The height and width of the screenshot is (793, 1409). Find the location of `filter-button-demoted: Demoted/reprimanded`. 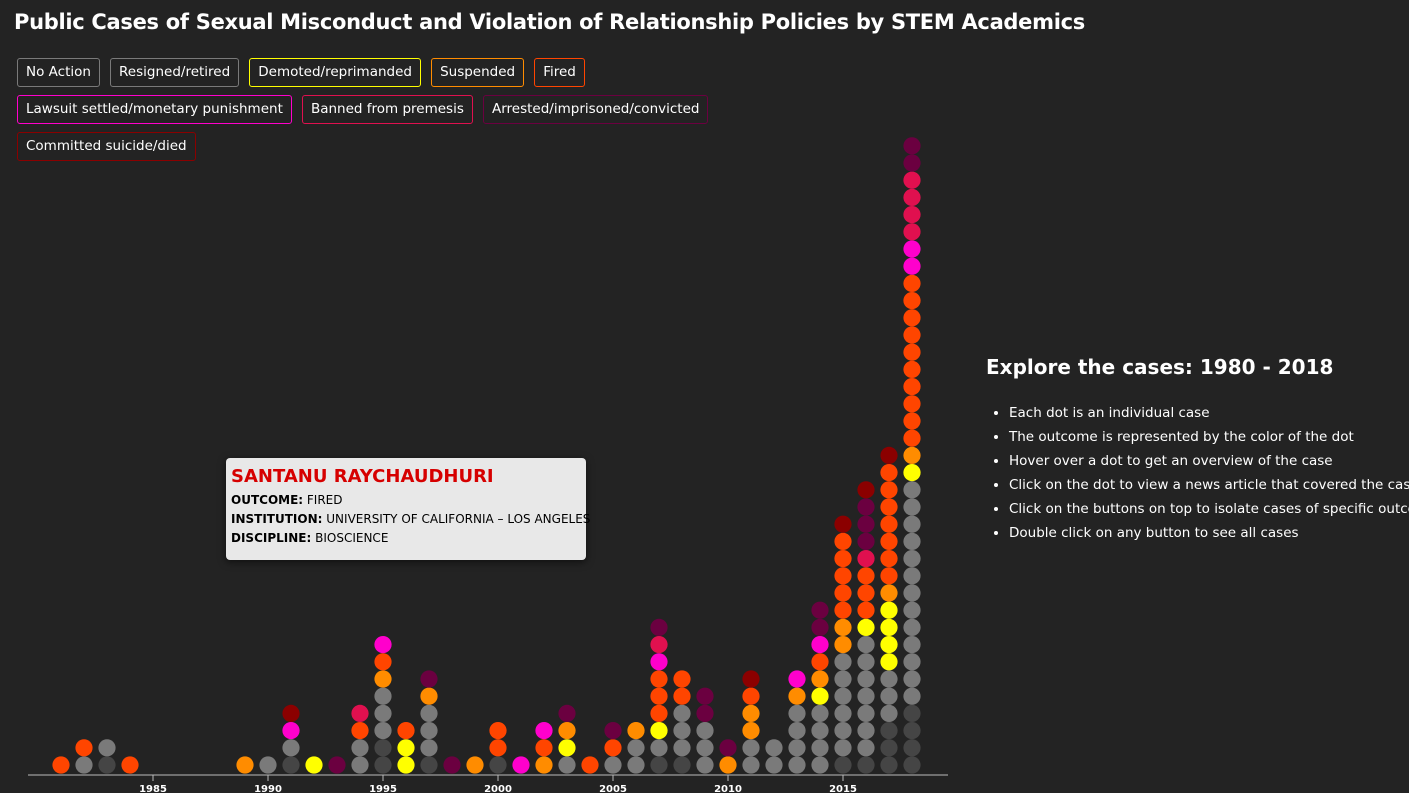

filter-button-demoted: Demoted/reprimanded is located at coordinates (335, 72).